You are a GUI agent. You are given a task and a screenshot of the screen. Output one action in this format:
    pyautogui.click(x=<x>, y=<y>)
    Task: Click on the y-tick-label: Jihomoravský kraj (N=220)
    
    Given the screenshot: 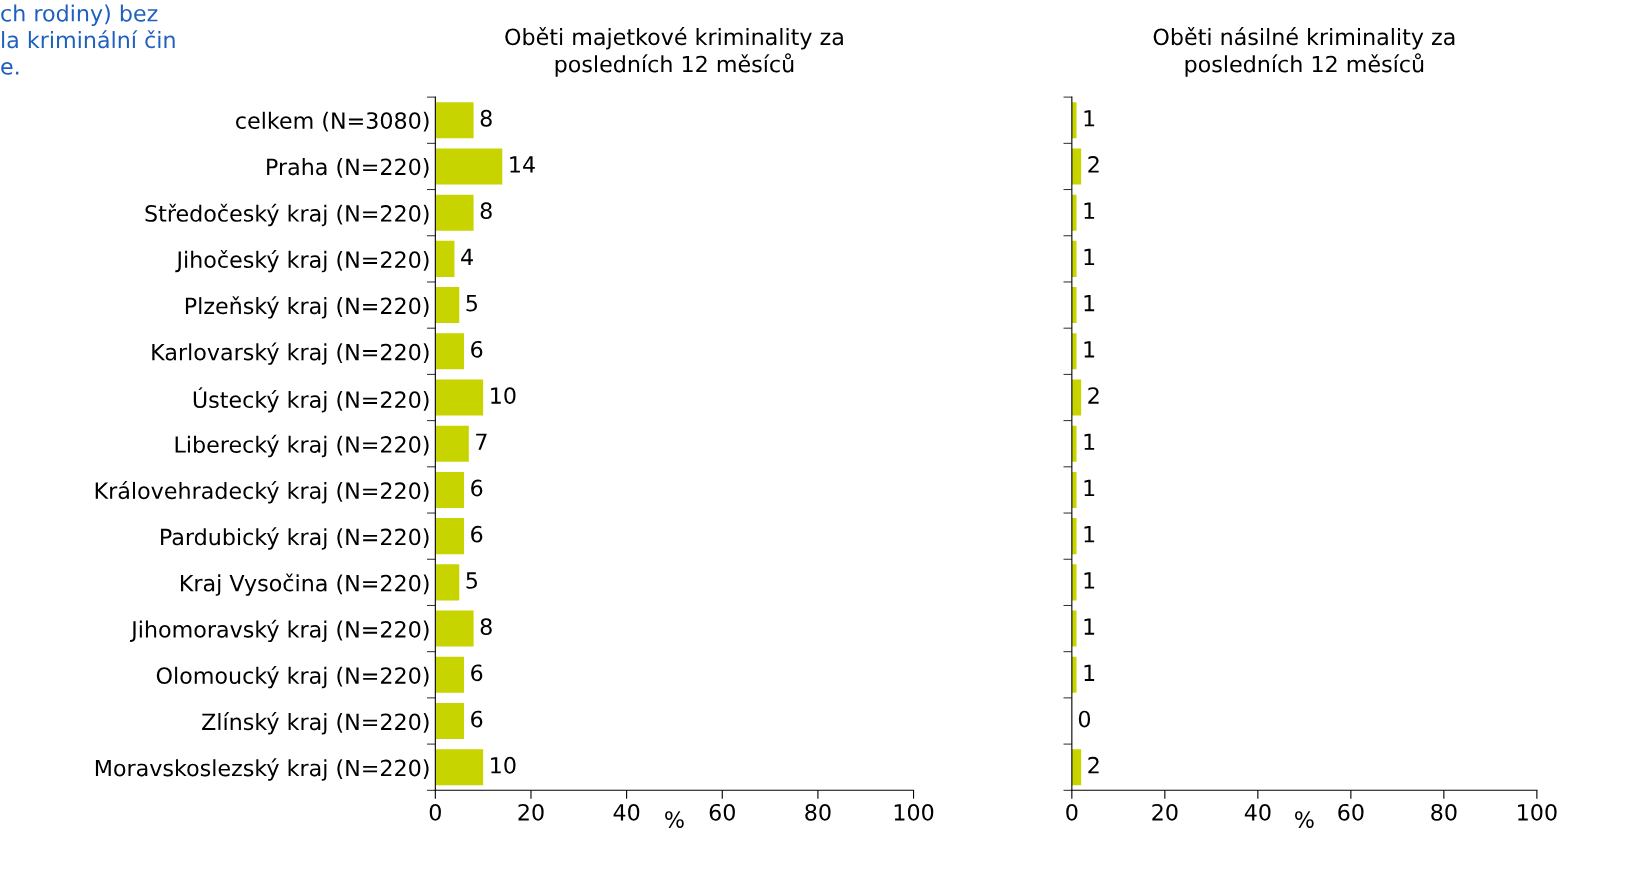 What is the action you would take?
    pyautogui.click(x=279, y=631)
    